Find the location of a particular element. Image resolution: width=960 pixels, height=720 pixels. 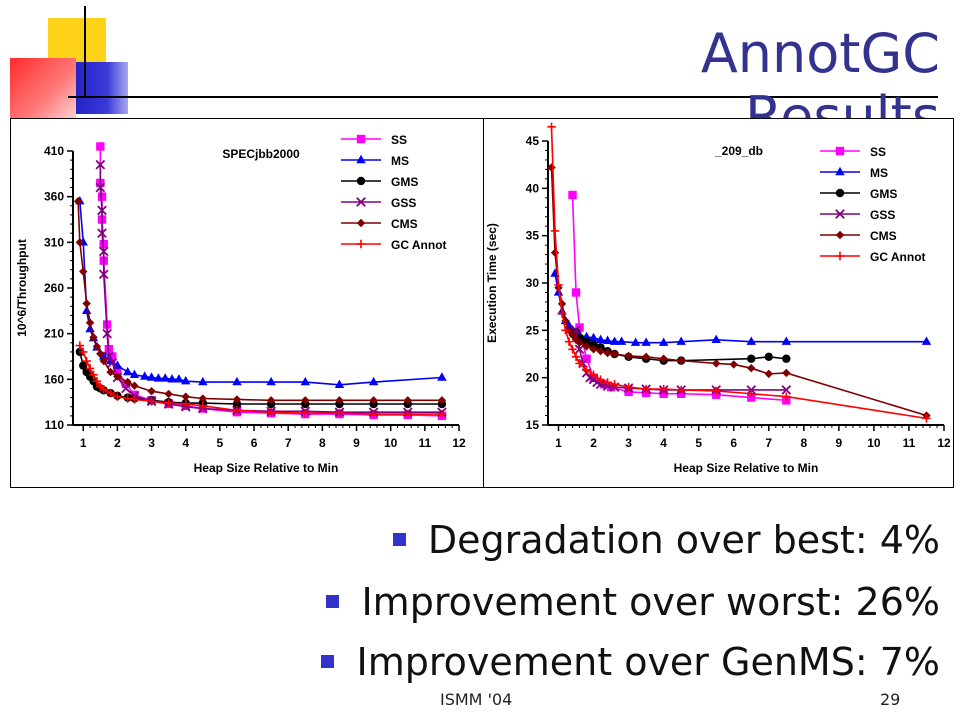

bullet-item: Degradation over best: 4% is located at coordinates (666, 540).